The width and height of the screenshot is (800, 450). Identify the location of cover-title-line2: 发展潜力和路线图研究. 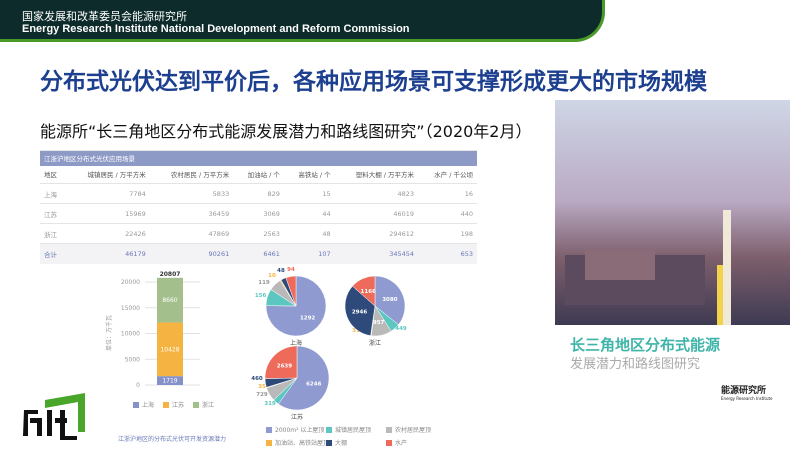
(635, 364).